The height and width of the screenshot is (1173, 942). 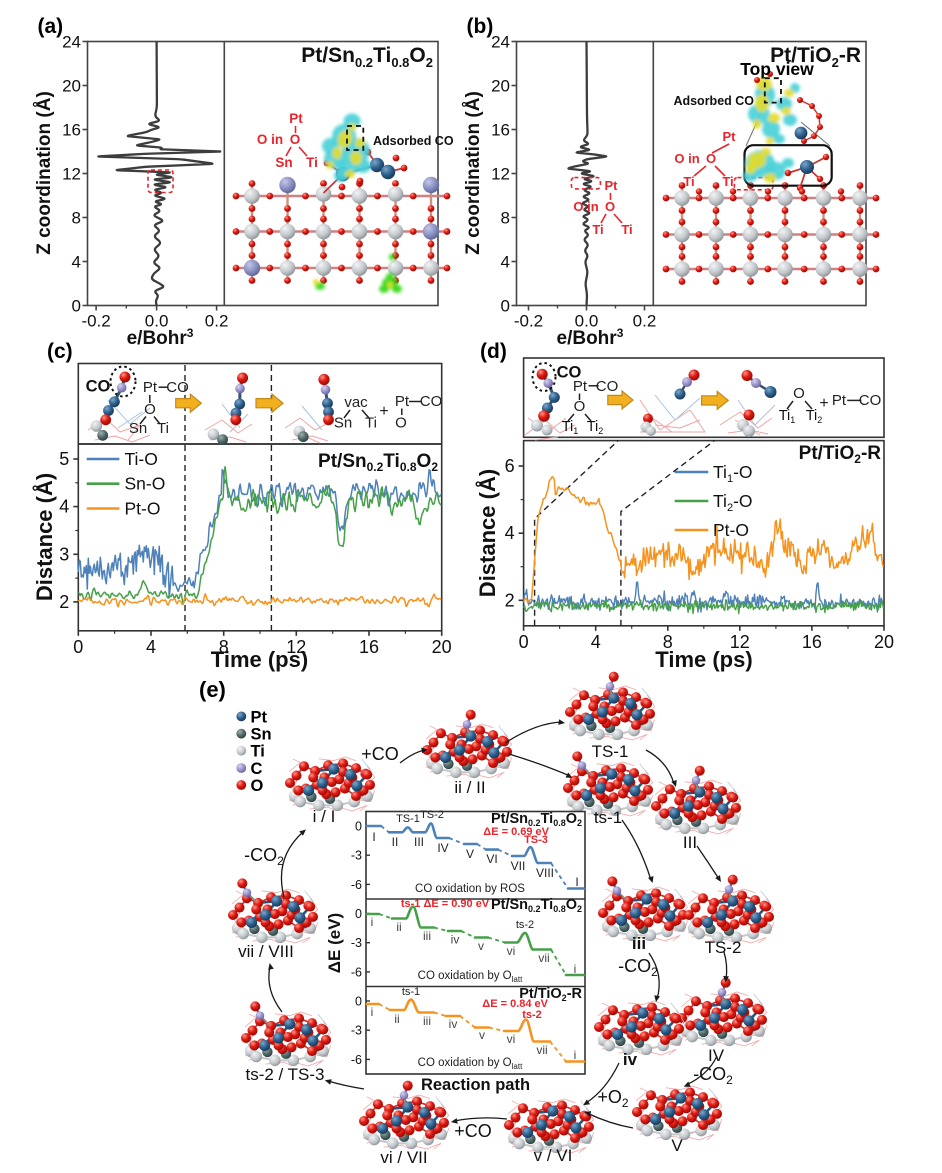 What do you see at coordinates (60, 351) in the screenshot?
I see `svg-text: (c)` at bounding box center [60, 351].